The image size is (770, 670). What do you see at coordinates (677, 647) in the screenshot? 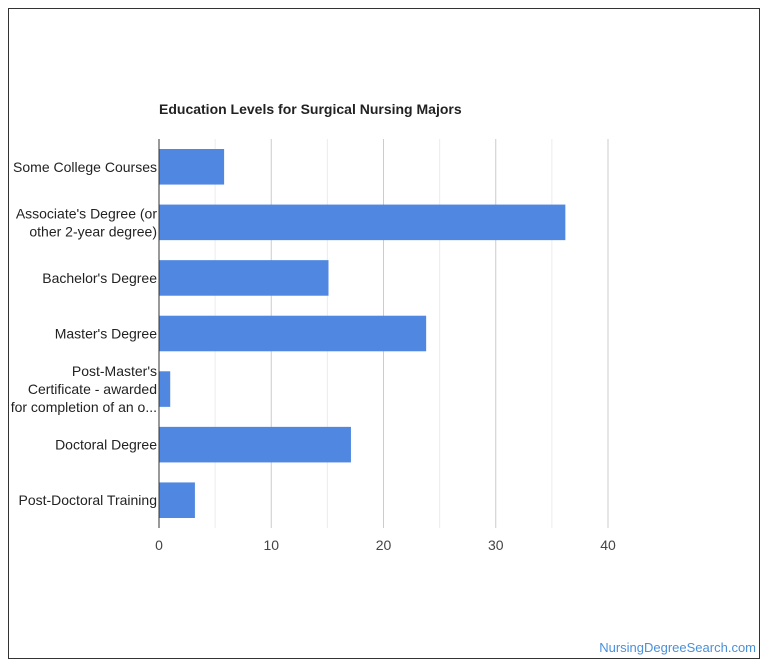
I see `source-link: NursingDegreeSearch.com` at bounding box center [677, 647].